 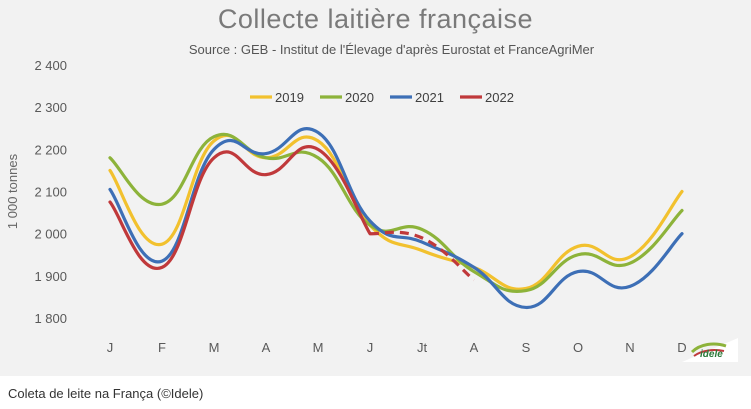 What do you see at coordinates (629, 347) in the screenshot?
I see `x-tick-label: N` at bounding box center [629, 347].